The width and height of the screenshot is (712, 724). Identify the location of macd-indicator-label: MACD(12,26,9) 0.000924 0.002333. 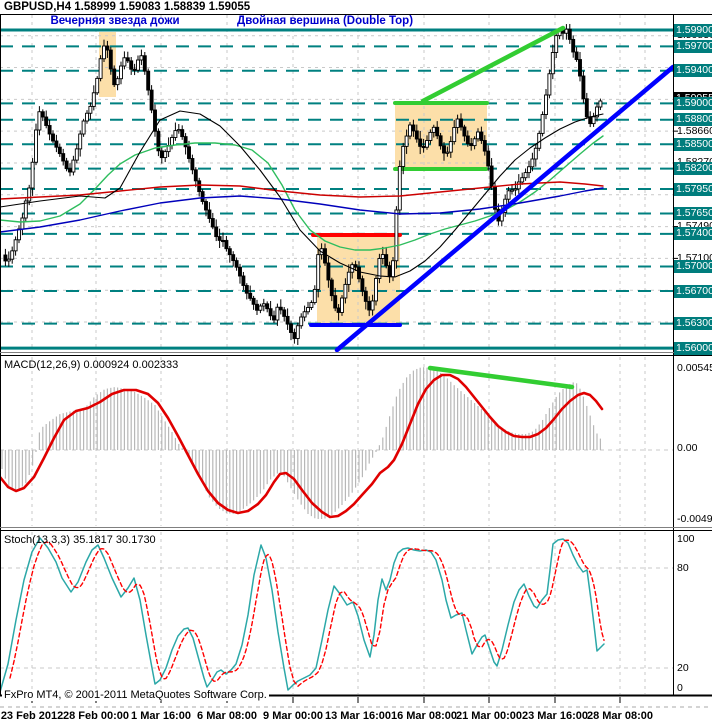
(91, 365).